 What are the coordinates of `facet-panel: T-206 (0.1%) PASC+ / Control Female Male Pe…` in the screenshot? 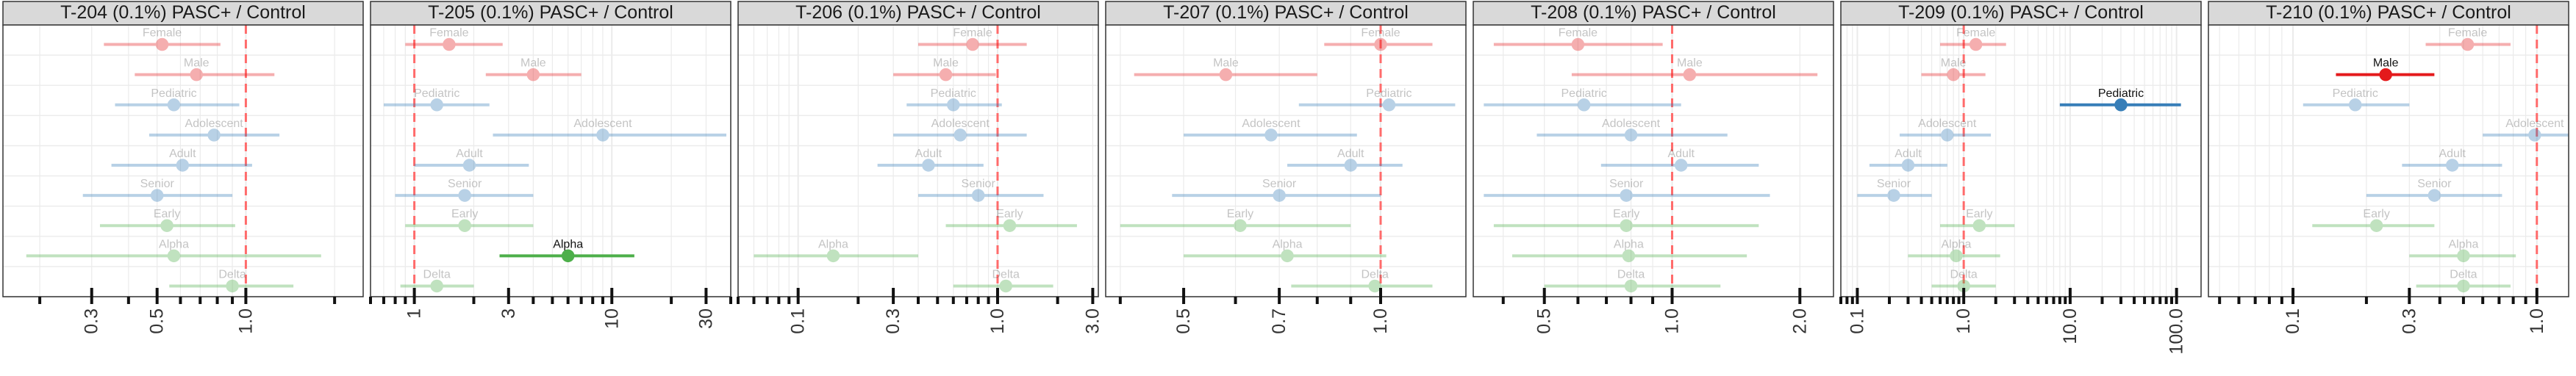 It's located at (920, 167).